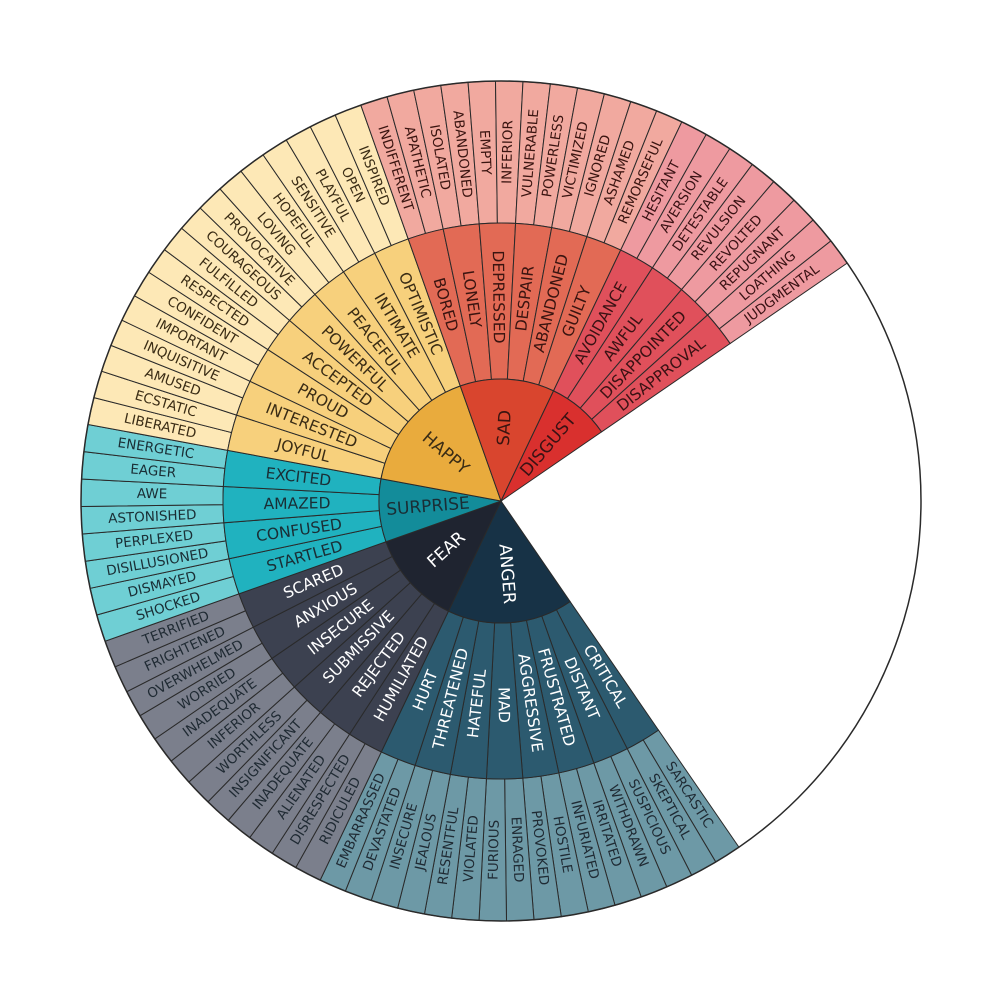  Describe the element at coordinates (516, 849) in the screenshot. I see `outer-label-enraged: ENRAGED` at that location.